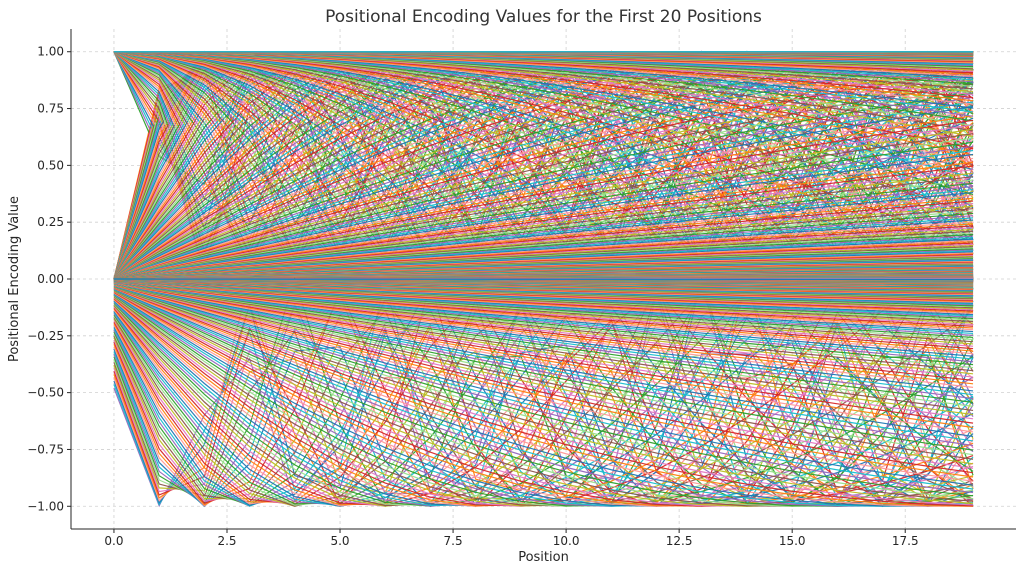  I want to click on y-tick-label: −0.50, so click(45, 393).